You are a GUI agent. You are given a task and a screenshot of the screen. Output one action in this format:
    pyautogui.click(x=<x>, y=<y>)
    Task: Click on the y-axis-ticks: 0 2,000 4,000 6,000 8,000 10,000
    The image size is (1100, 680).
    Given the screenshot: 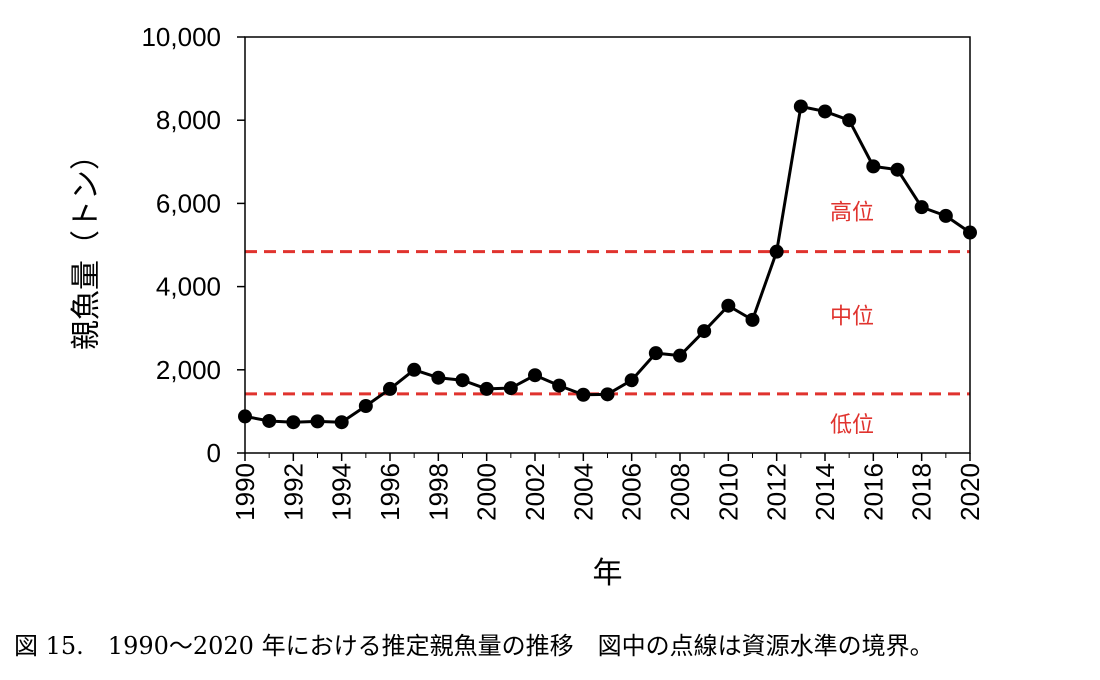 What is the action you would take?
    pyautogui.click(x=193, y=245)
    